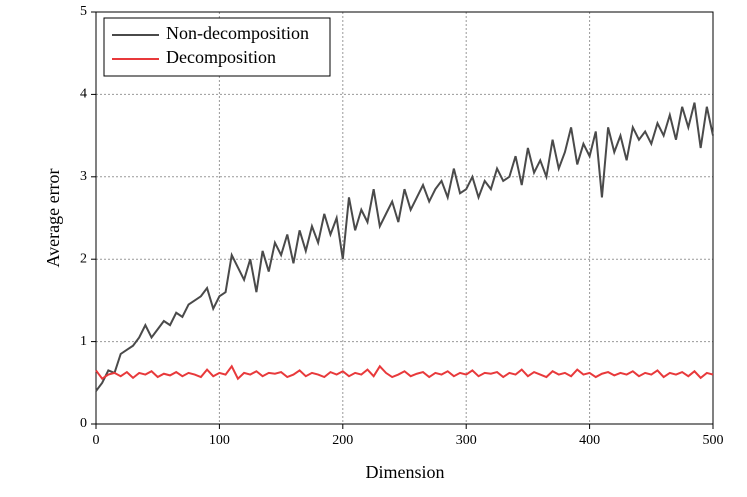 The height and width of the screenshot is (497, 747). I want to click on legend-box, so click(217, 47).